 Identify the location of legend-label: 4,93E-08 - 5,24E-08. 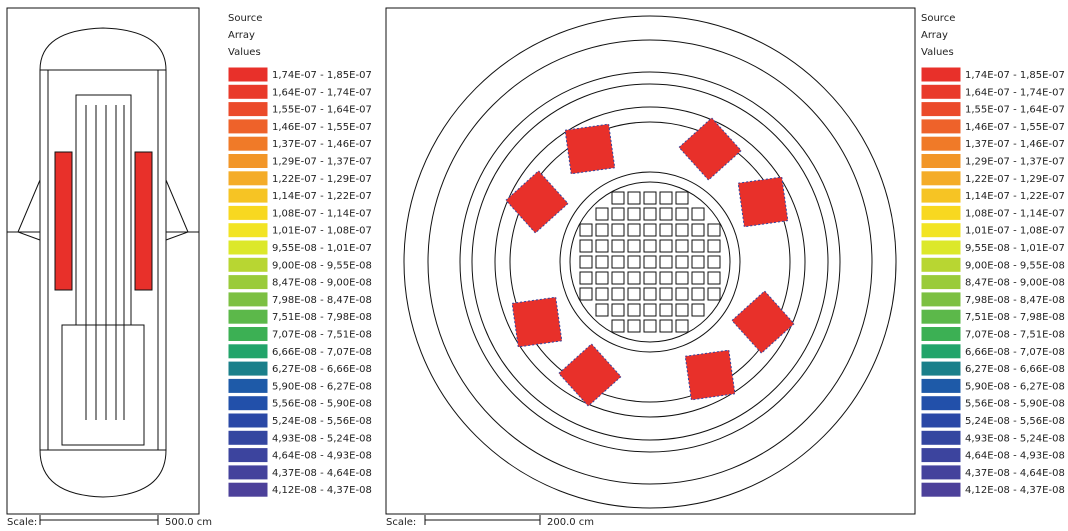
(1015, 438).